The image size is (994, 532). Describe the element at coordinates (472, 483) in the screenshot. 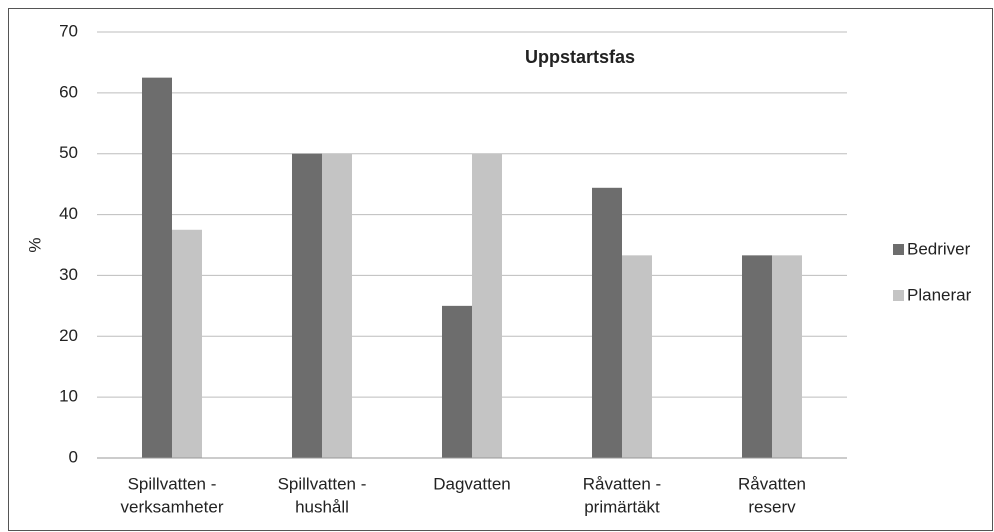

I see `x-tick-label: Dagvatten` at that location.